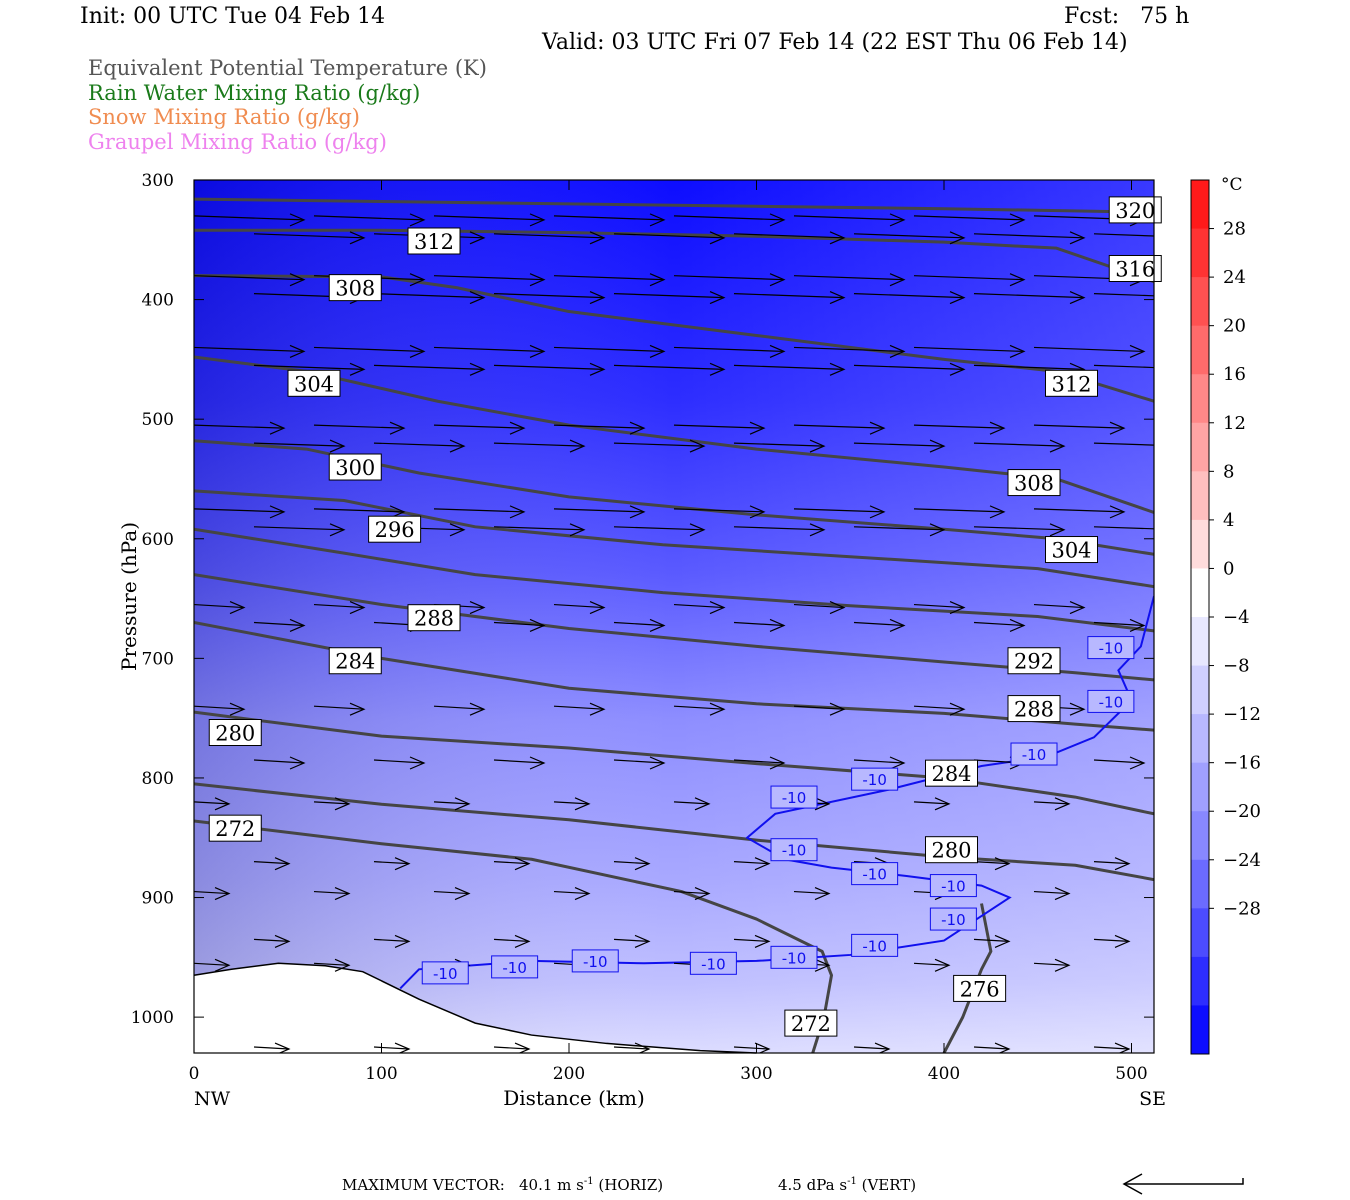 This screenshot has height=1200, width=1350. What do you see at coordinates (224, 117) in the screenshot?
I see `legend-snow: Snow Mixing Ratio (g/kg)` at bounding box center [224, 117].